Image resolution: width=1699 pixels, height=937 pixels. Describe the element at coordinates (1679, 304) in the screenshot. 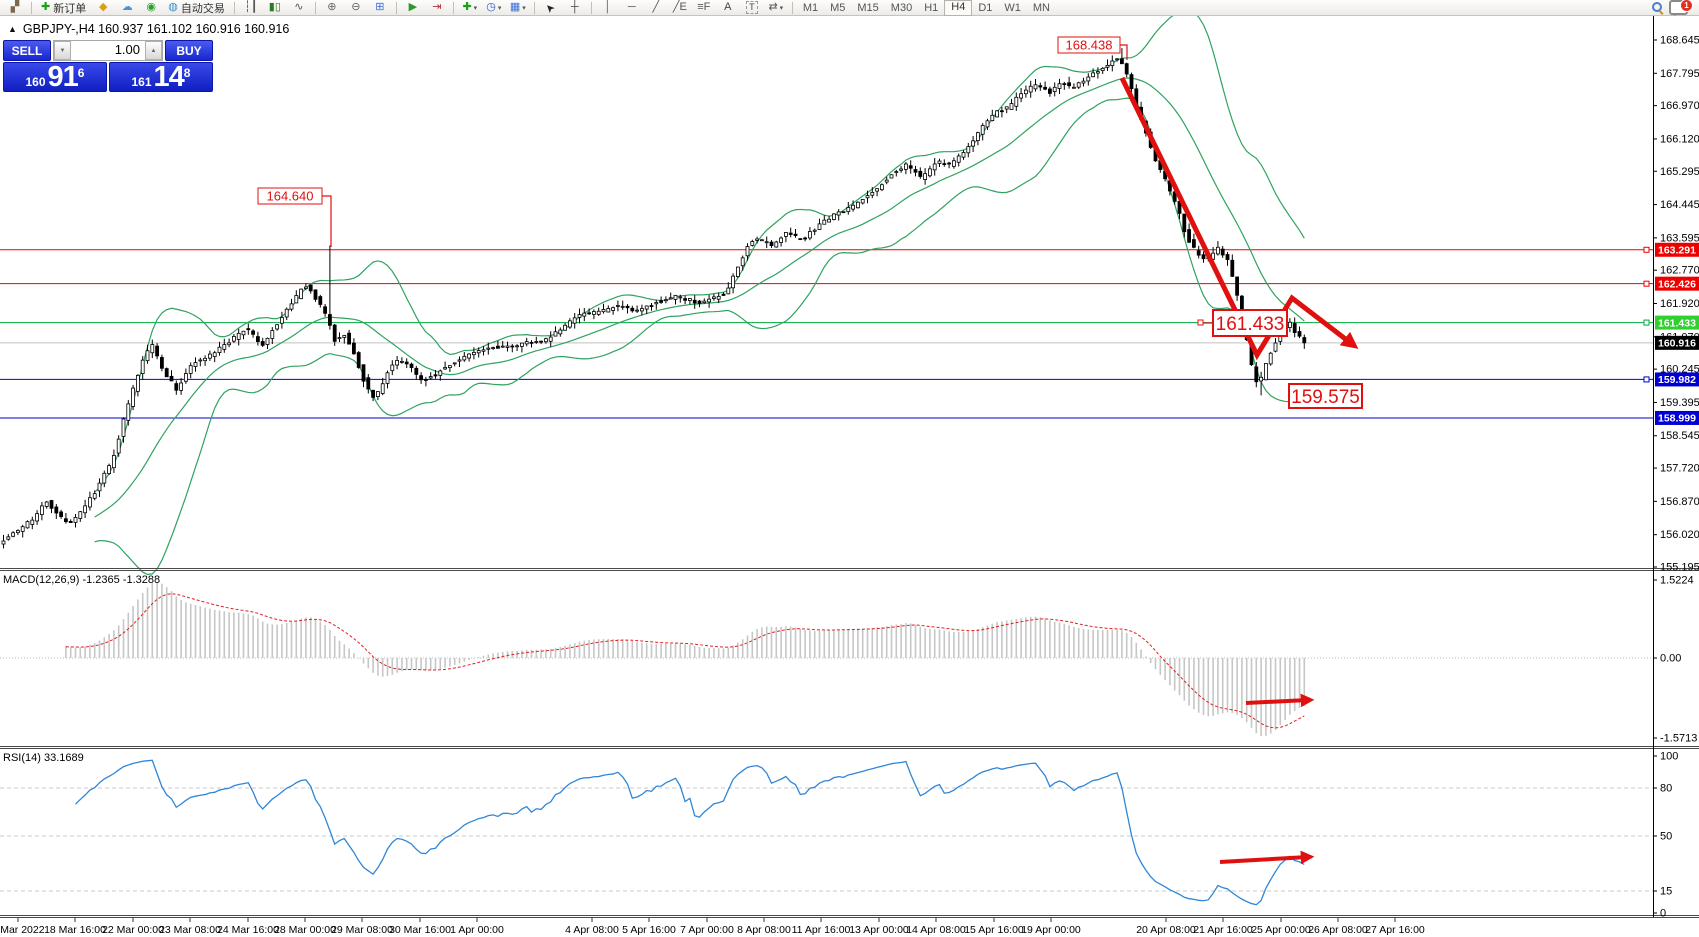

I see `svg-text: 161.920` at that location.